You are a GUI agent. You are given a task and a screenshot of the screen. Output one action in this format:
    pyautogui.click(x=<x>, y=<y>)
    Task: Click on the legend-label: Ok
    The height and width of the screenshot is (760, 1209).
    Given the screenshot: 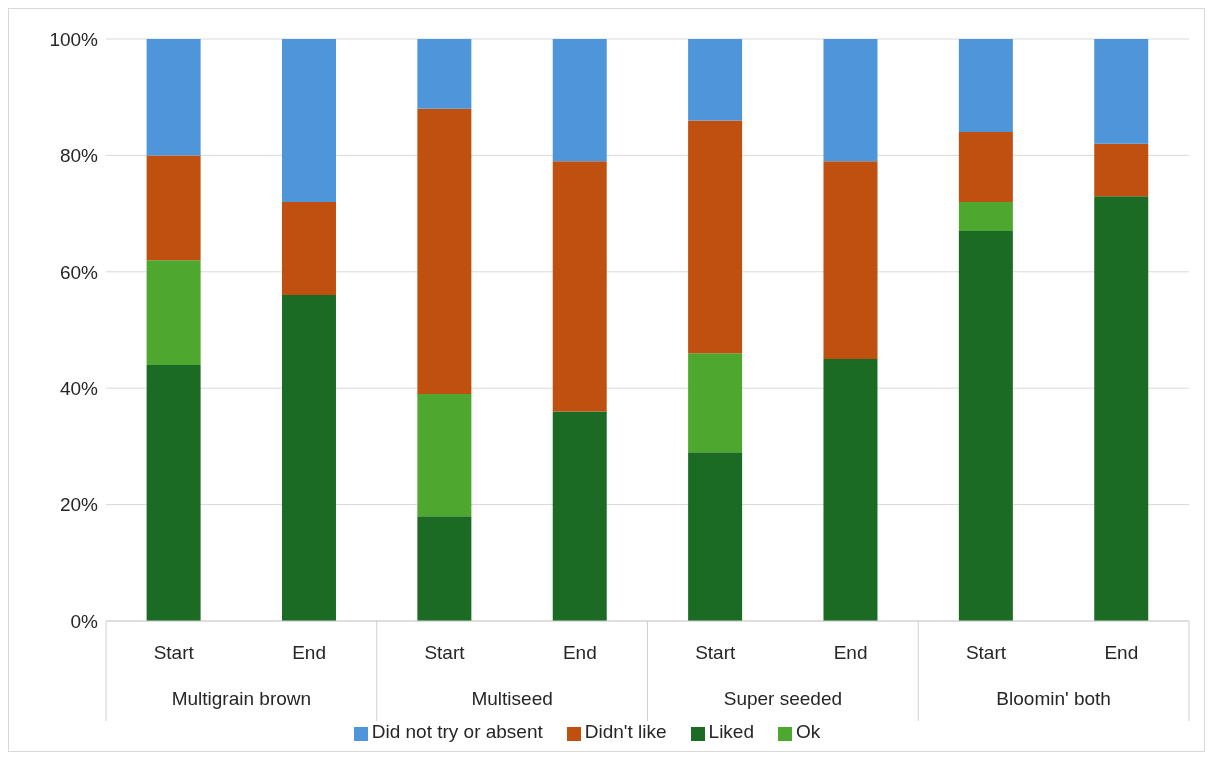 What is the action you would take?
    pyautogui.click(x=808, y=731)
    